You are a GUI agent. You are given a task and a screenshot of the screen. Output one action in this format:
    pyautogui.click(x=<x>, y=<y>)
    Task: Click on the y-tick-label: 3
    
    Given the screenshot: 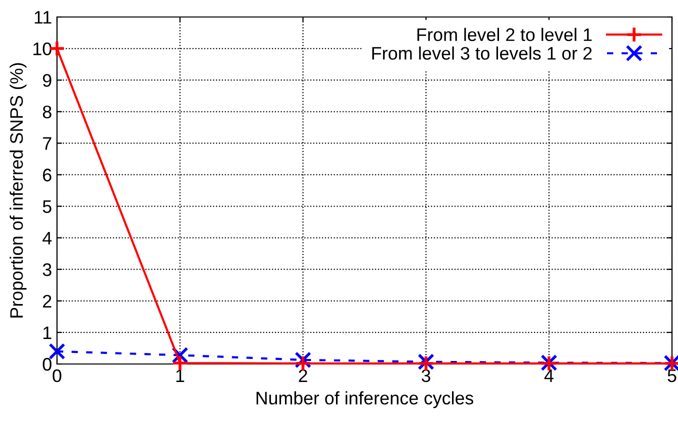 What is the action you would take?
    pyautogui.click(x=47, y=269)
    